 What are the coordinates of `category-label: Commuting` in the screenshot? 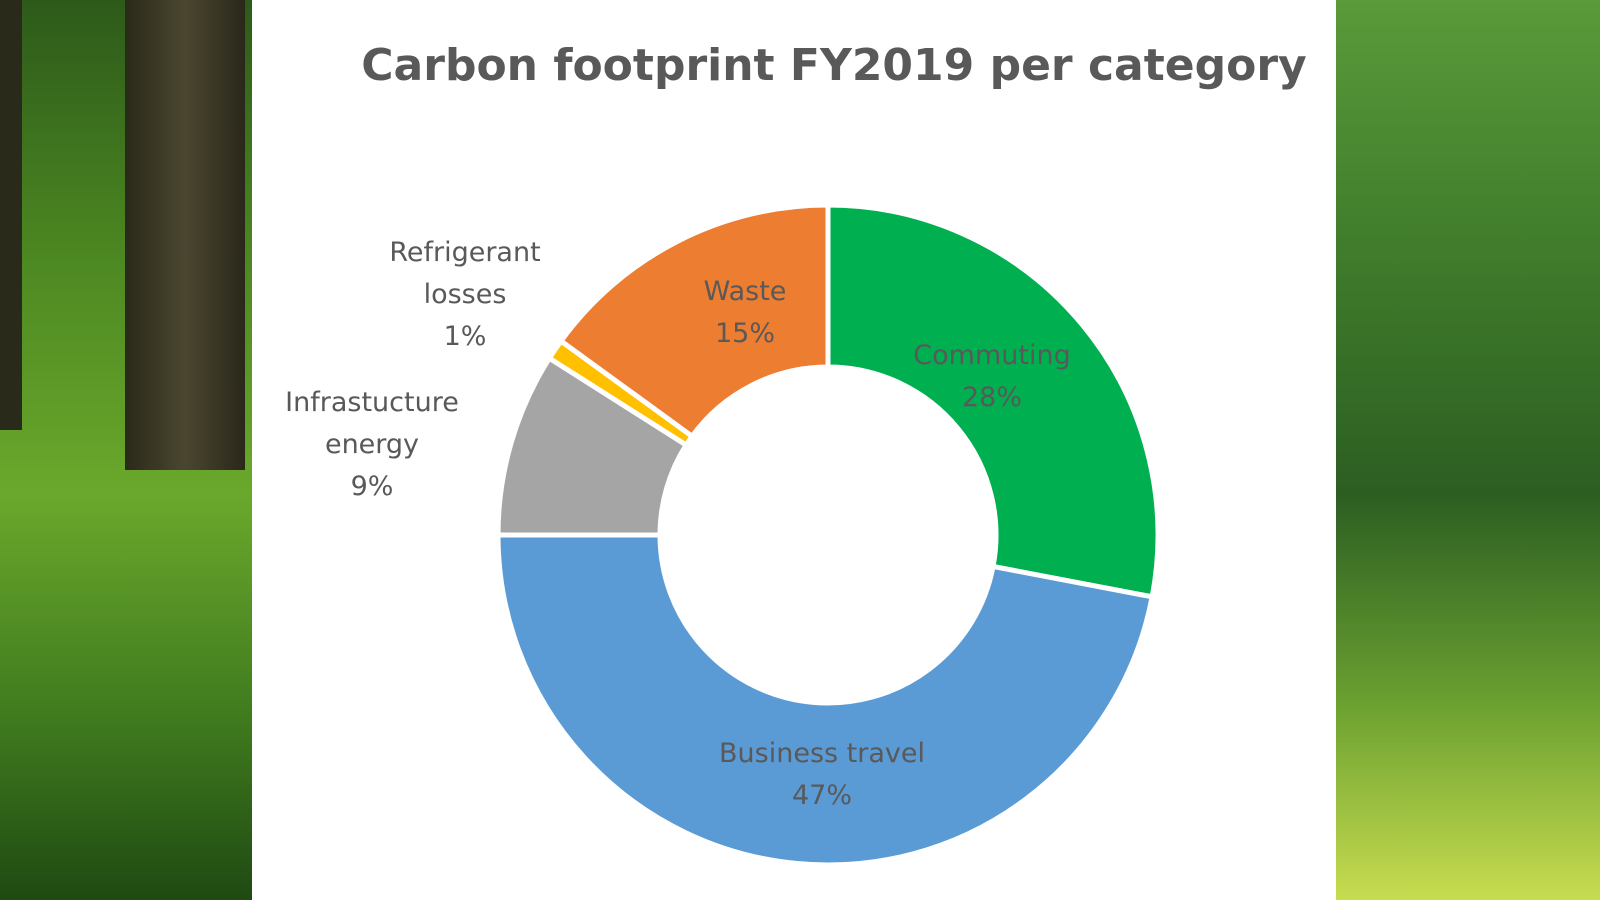 It's located at (992, 355).